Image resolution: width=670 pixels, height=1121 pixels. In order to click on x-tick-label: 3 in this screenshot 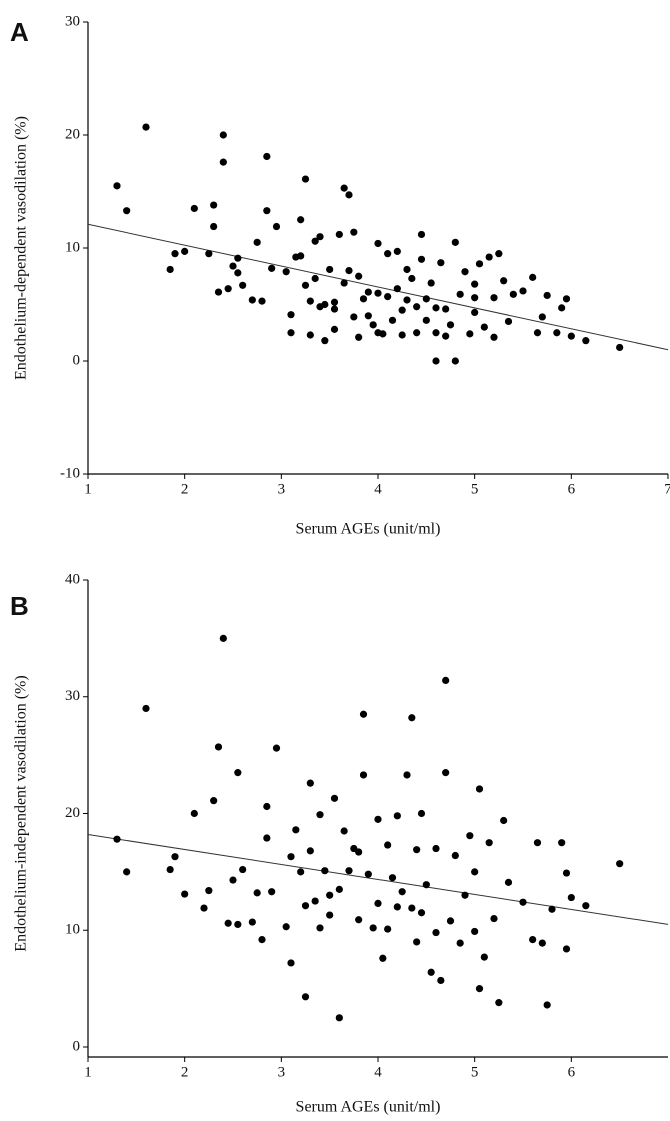, I will do `click(282, 1072)`.